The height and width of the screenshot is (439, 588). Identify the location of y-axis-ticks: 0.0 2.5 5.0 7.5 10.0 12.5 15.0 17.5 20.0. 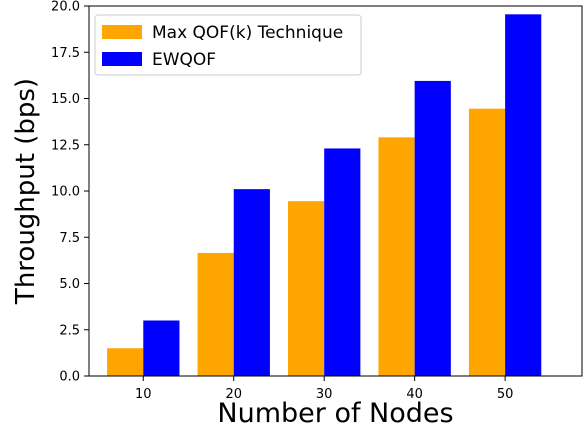
(70, 192).